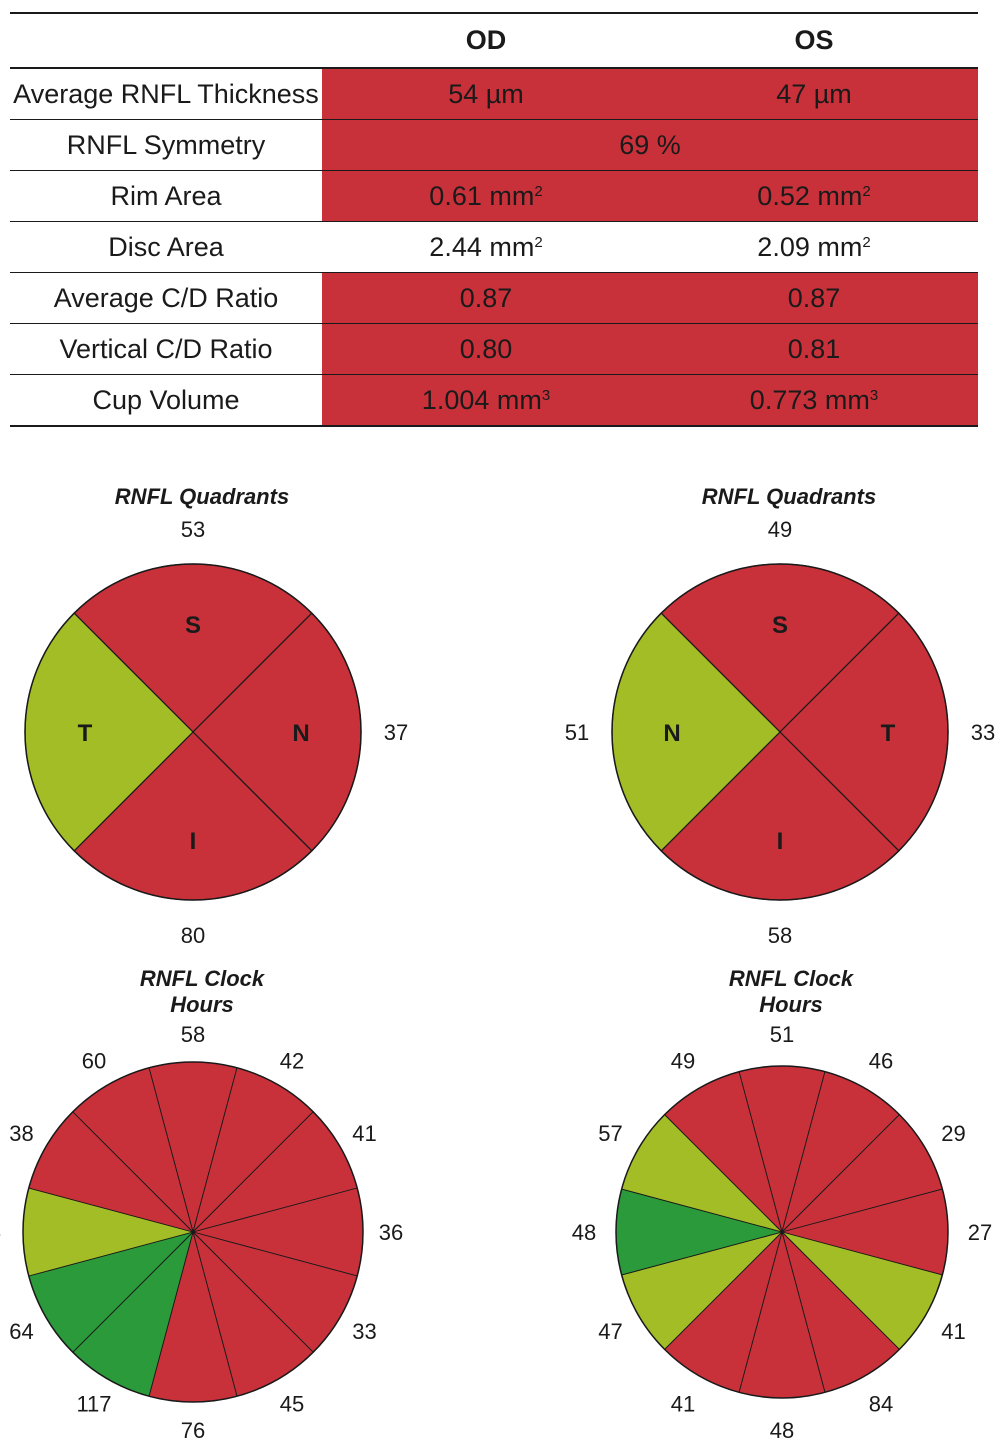 This screenshot has width=1000, height=1448. Describe the element at coordinates (93, 1404) in the screenshot. I see `value-label-7: 117` at that location.